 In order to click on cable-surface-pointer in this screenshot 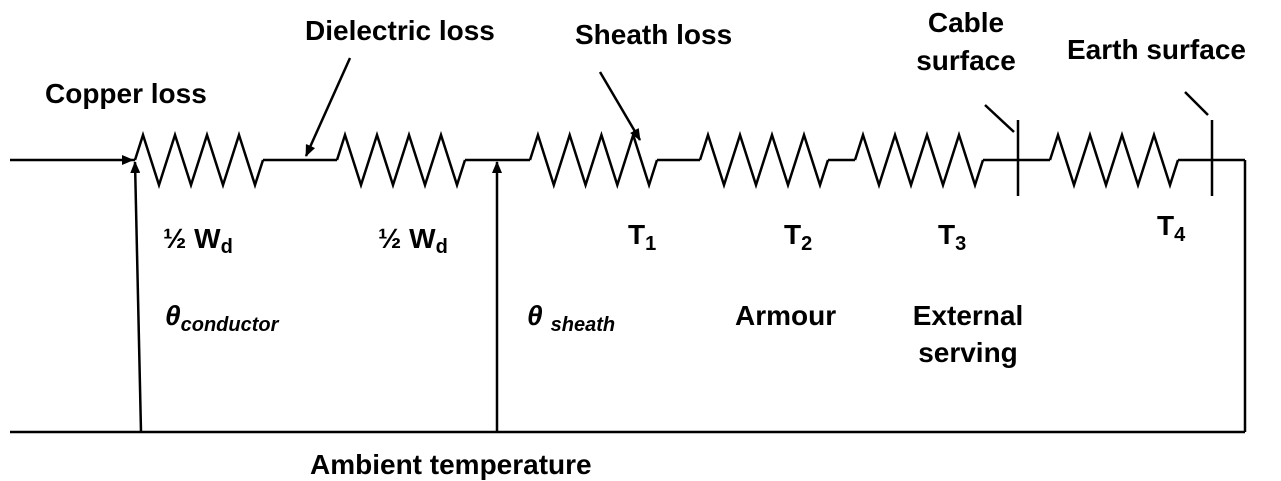, I will do `click(999, 118)`.